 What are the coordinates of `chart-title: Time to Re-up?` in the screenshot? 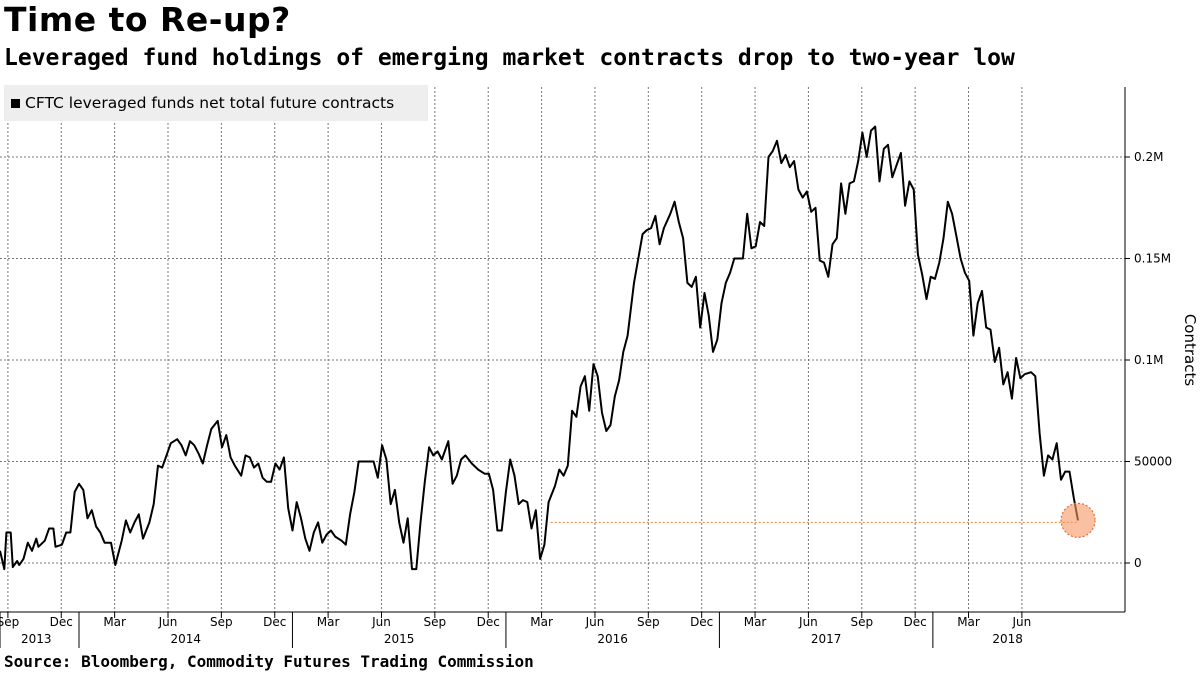 It's located at (147, 19).